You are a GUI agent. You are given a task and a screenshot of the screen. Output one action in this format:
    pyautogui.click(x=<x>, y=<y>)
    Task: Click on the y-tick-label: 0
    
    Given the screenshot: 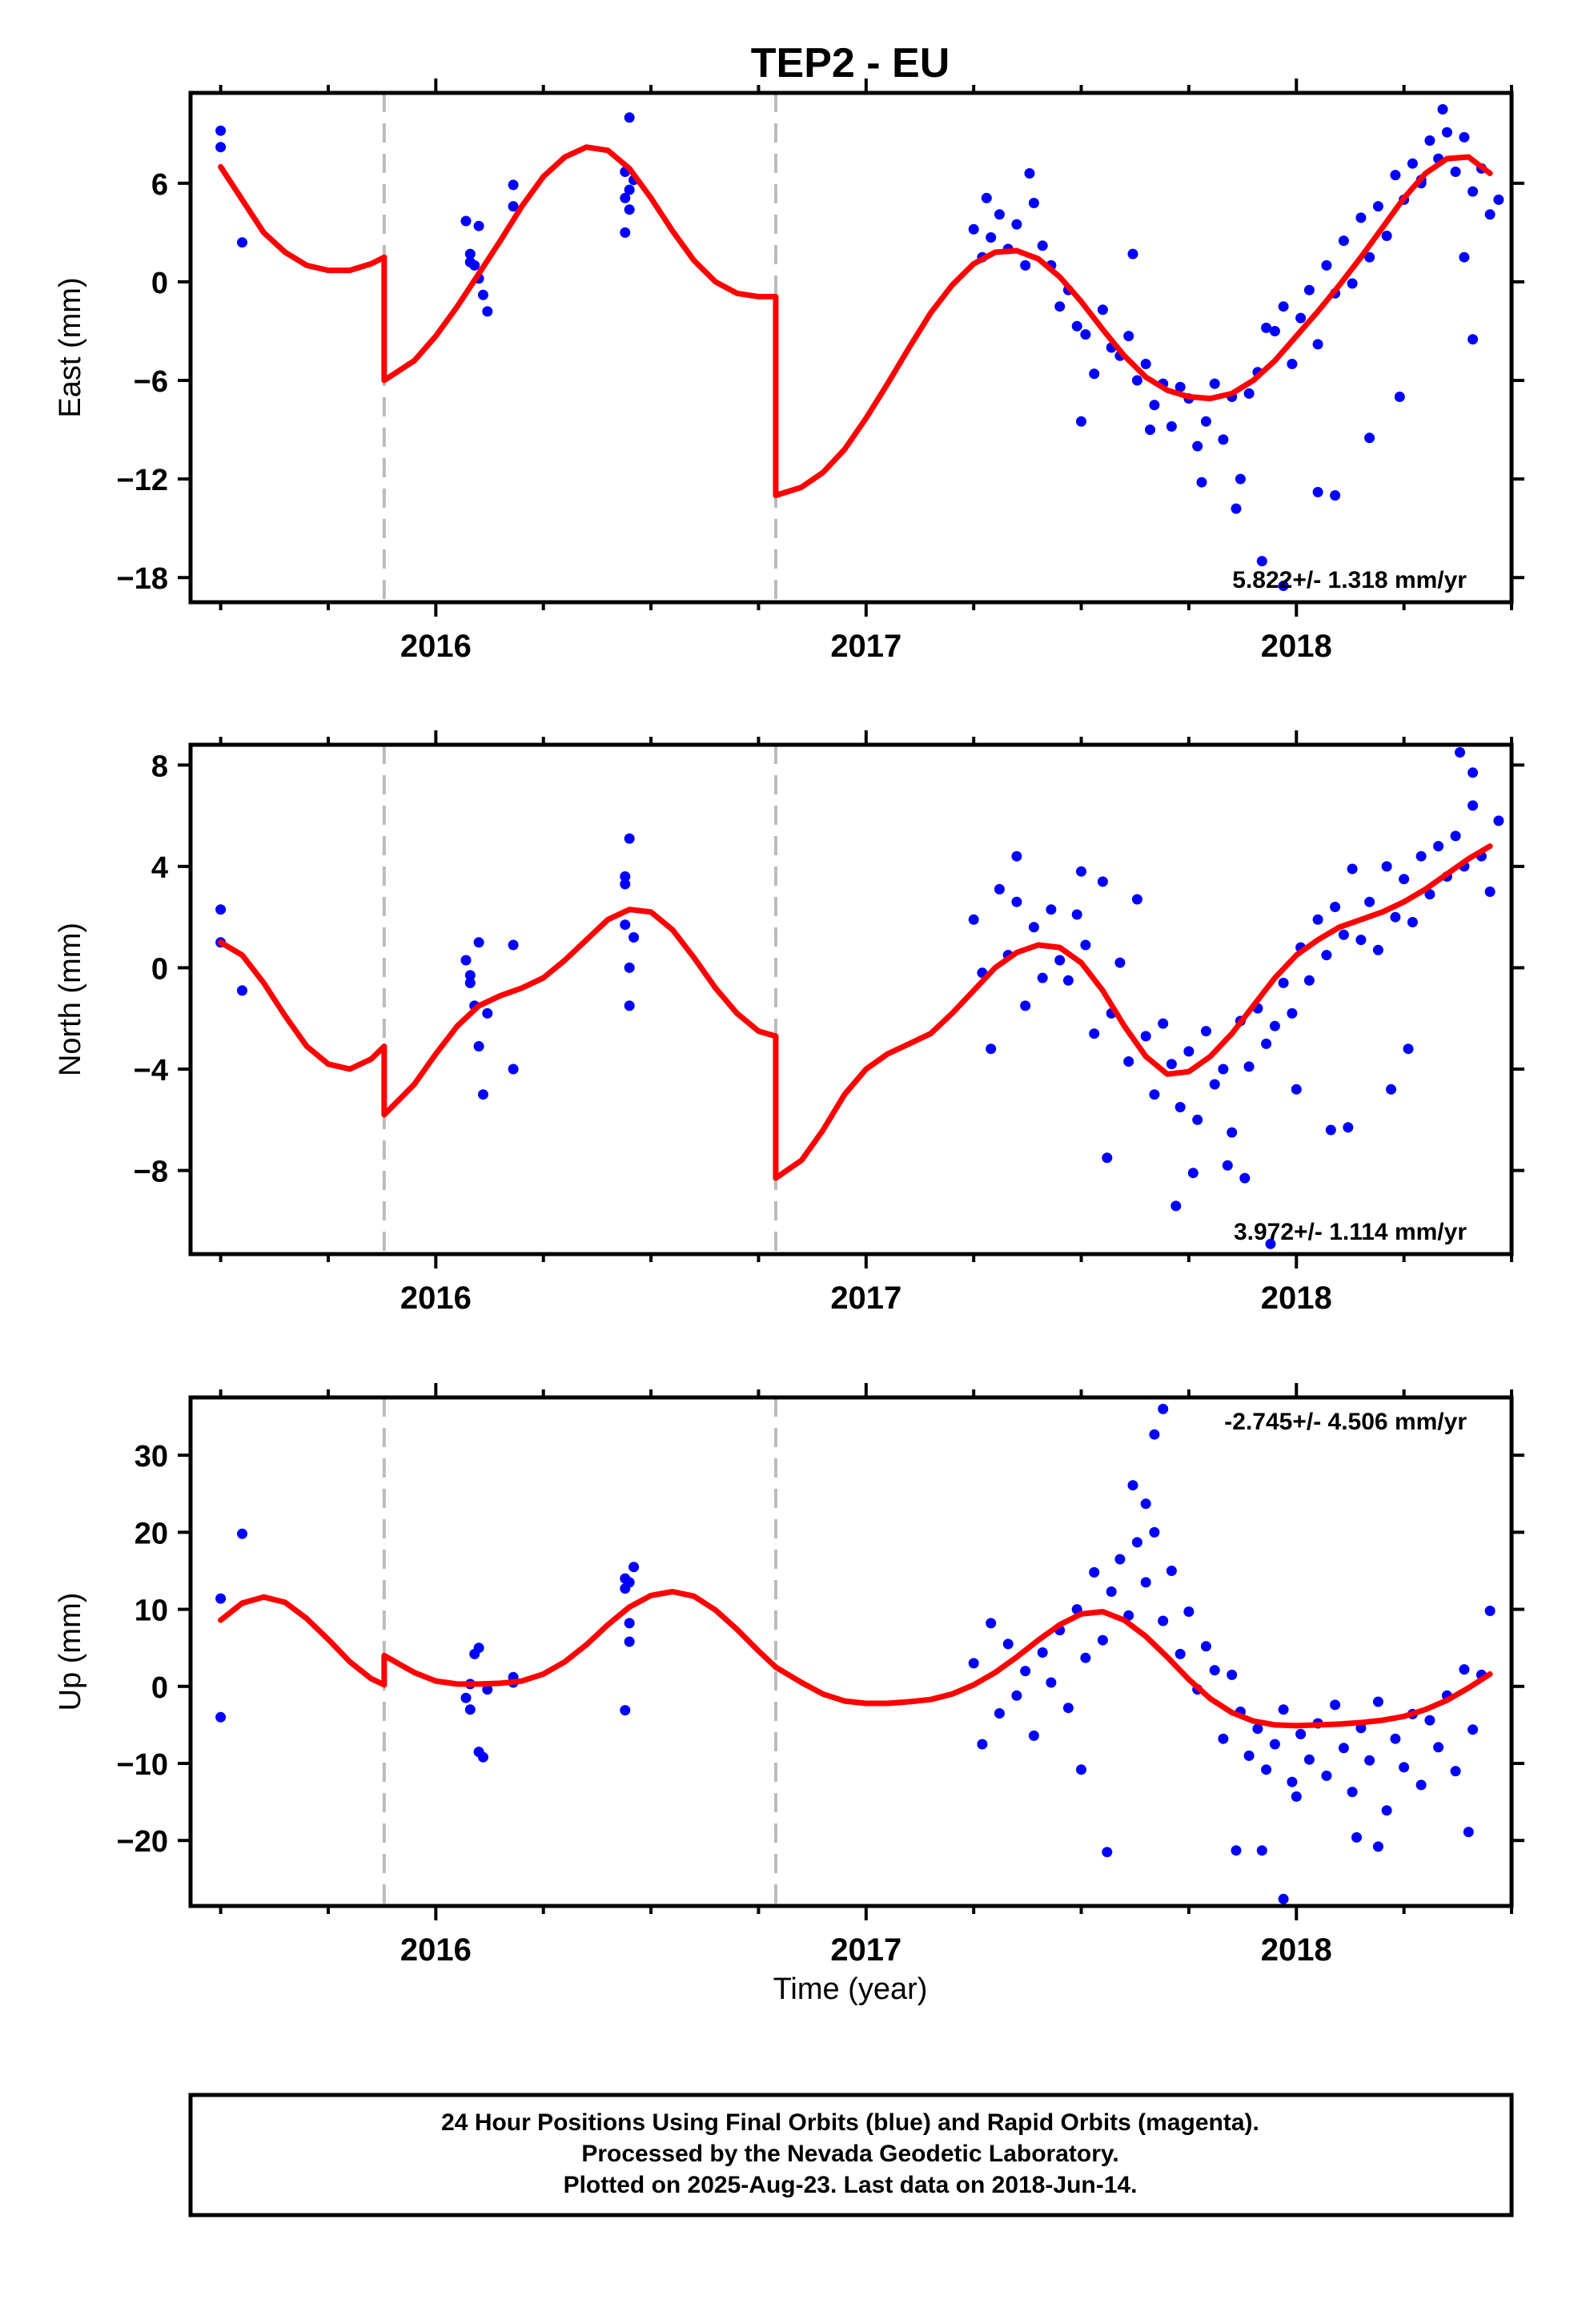 What is the action you would take?
    pyautogui.click(x=159, y=1688)
    